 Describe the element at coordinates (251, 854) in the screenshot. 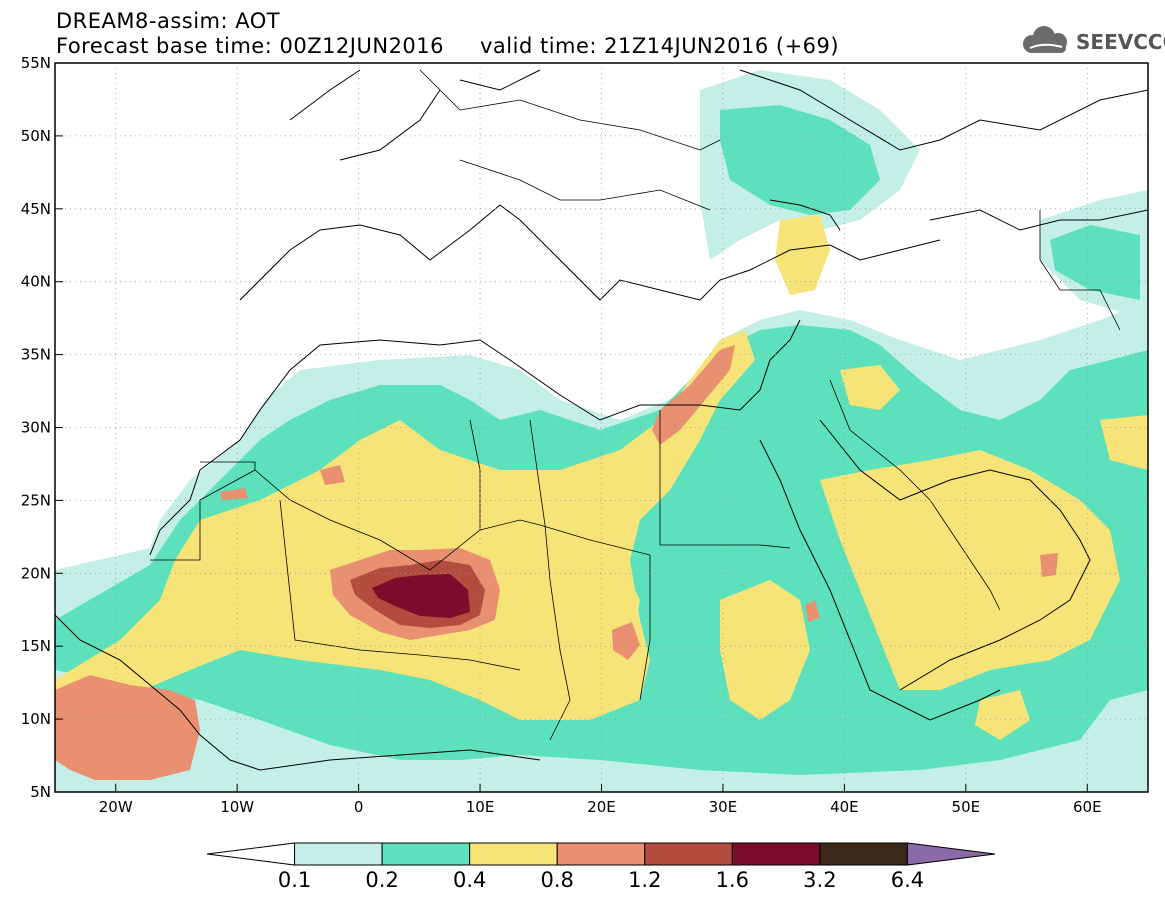

I see `colorbar-low-triangle` at that location.